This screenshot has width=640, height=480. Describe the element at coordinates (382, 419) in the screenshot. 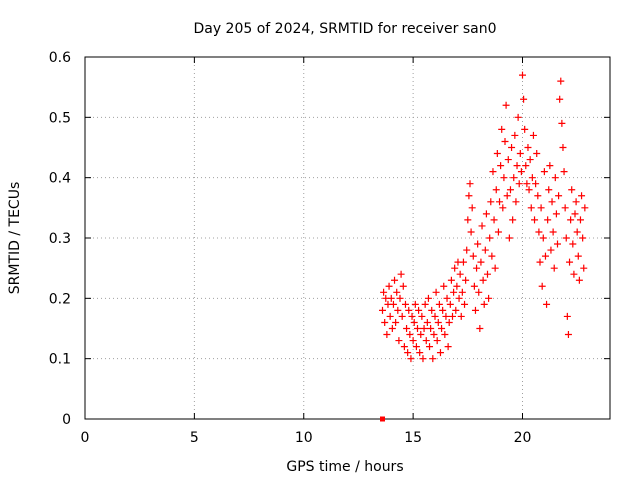

I see `outlier-point` at that location.